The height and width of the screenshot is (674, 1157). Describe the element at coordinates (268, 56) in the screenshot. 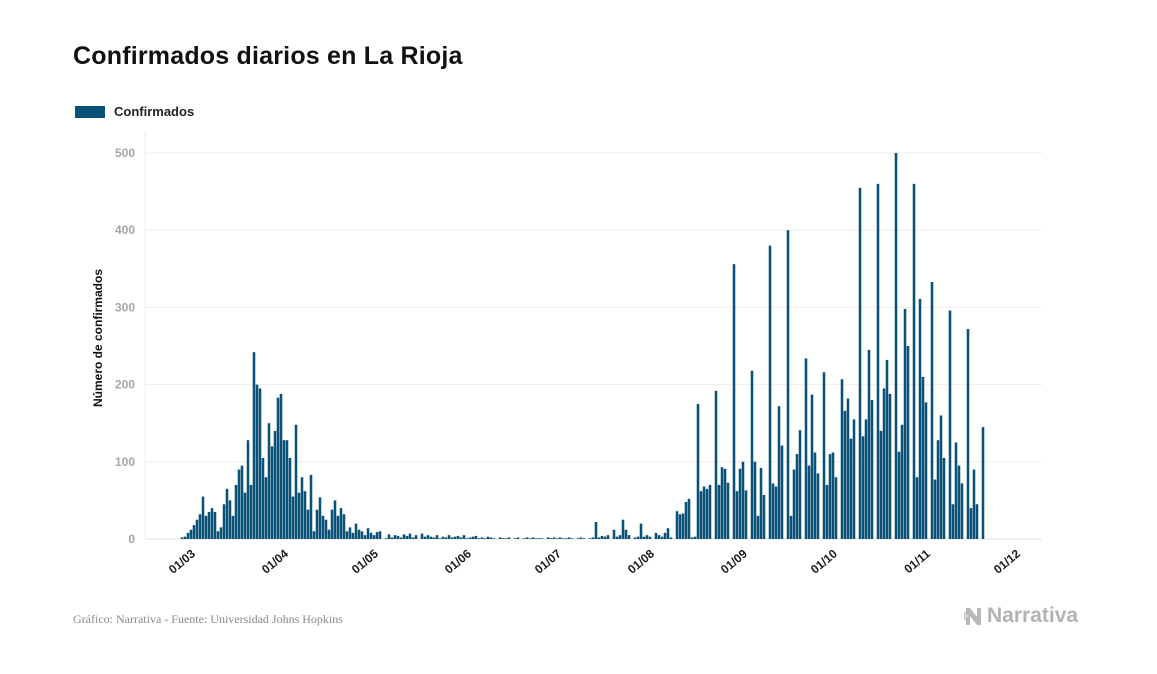

I see `chart-title: Confirmados diarios en La Rioja` at that location.